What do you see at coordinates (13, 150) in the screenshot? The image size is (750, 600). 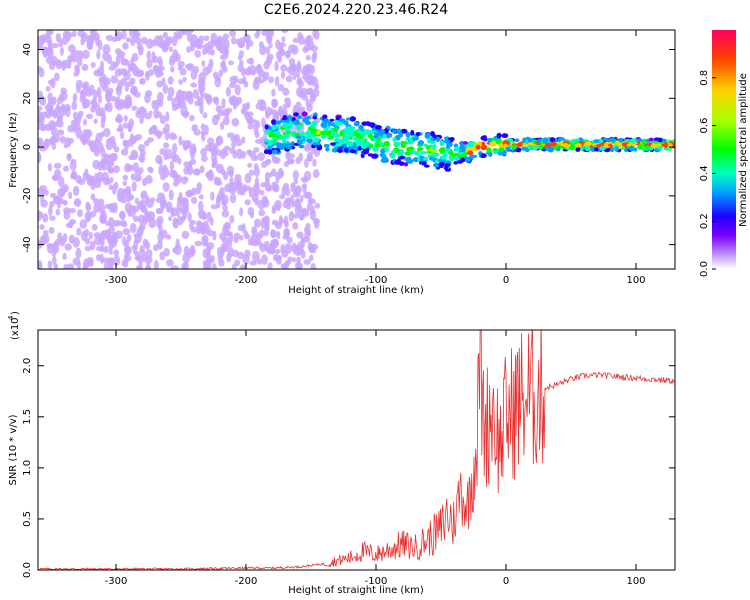 I see `spectrogram-y-label: Frequency (Hz)` at bounding box center [13, 150].